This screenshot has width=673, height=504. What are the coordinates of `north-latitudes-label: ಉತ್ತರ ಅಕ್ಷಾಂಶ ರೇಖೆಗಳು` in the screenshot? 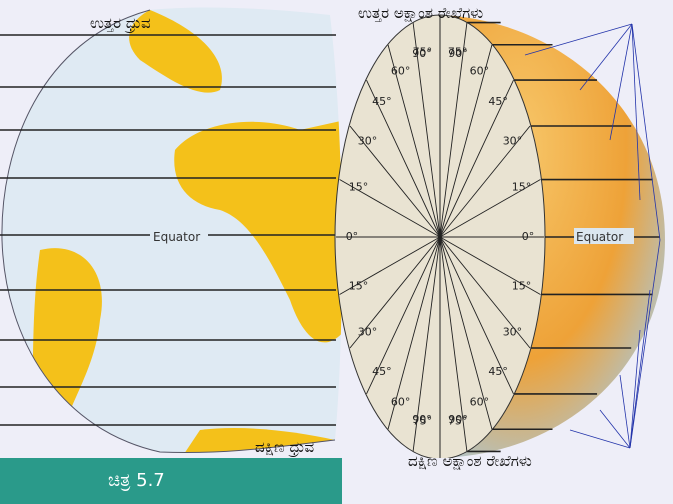 It's located at (420, 13).